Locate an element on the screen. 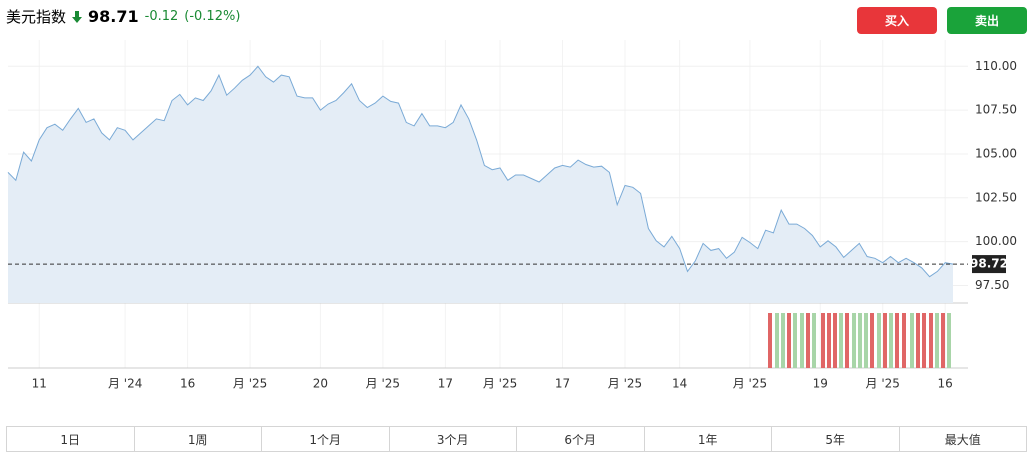 The height and width of the screenshot is (457, 1033). header: 美元指数 98.71 -0.12 (-0.12%) is located at coordinates (123, 16).